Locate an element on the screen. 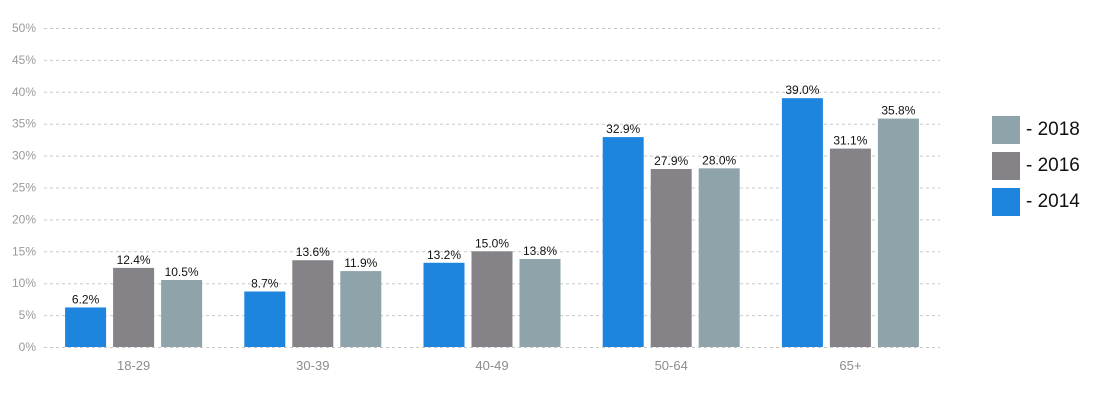  data-label: 27.9% is located at coordinates (671, 161).